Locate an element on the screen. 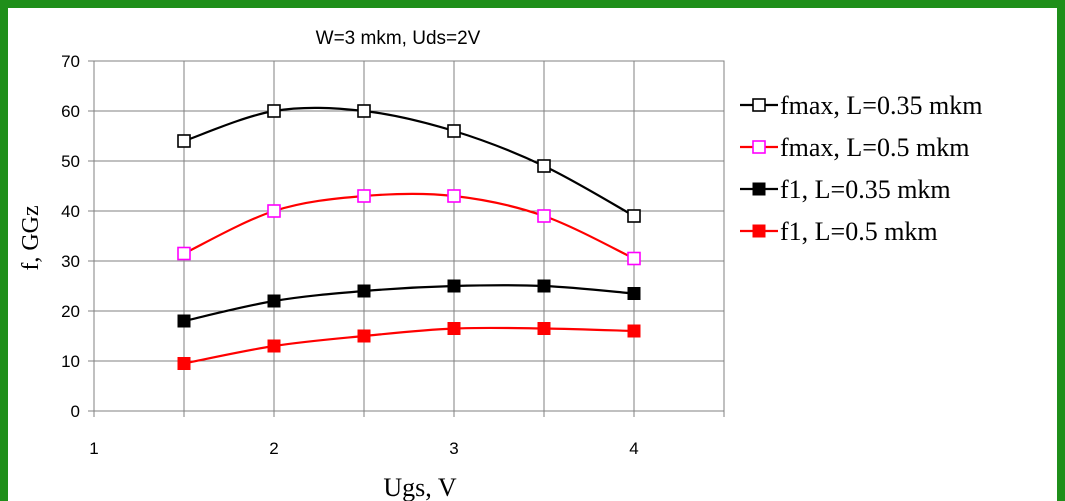 Image resolution: width=1065 pixels, height=501 pixels. x-axis-label: Ugs, V is located at coordinates (419, 487).